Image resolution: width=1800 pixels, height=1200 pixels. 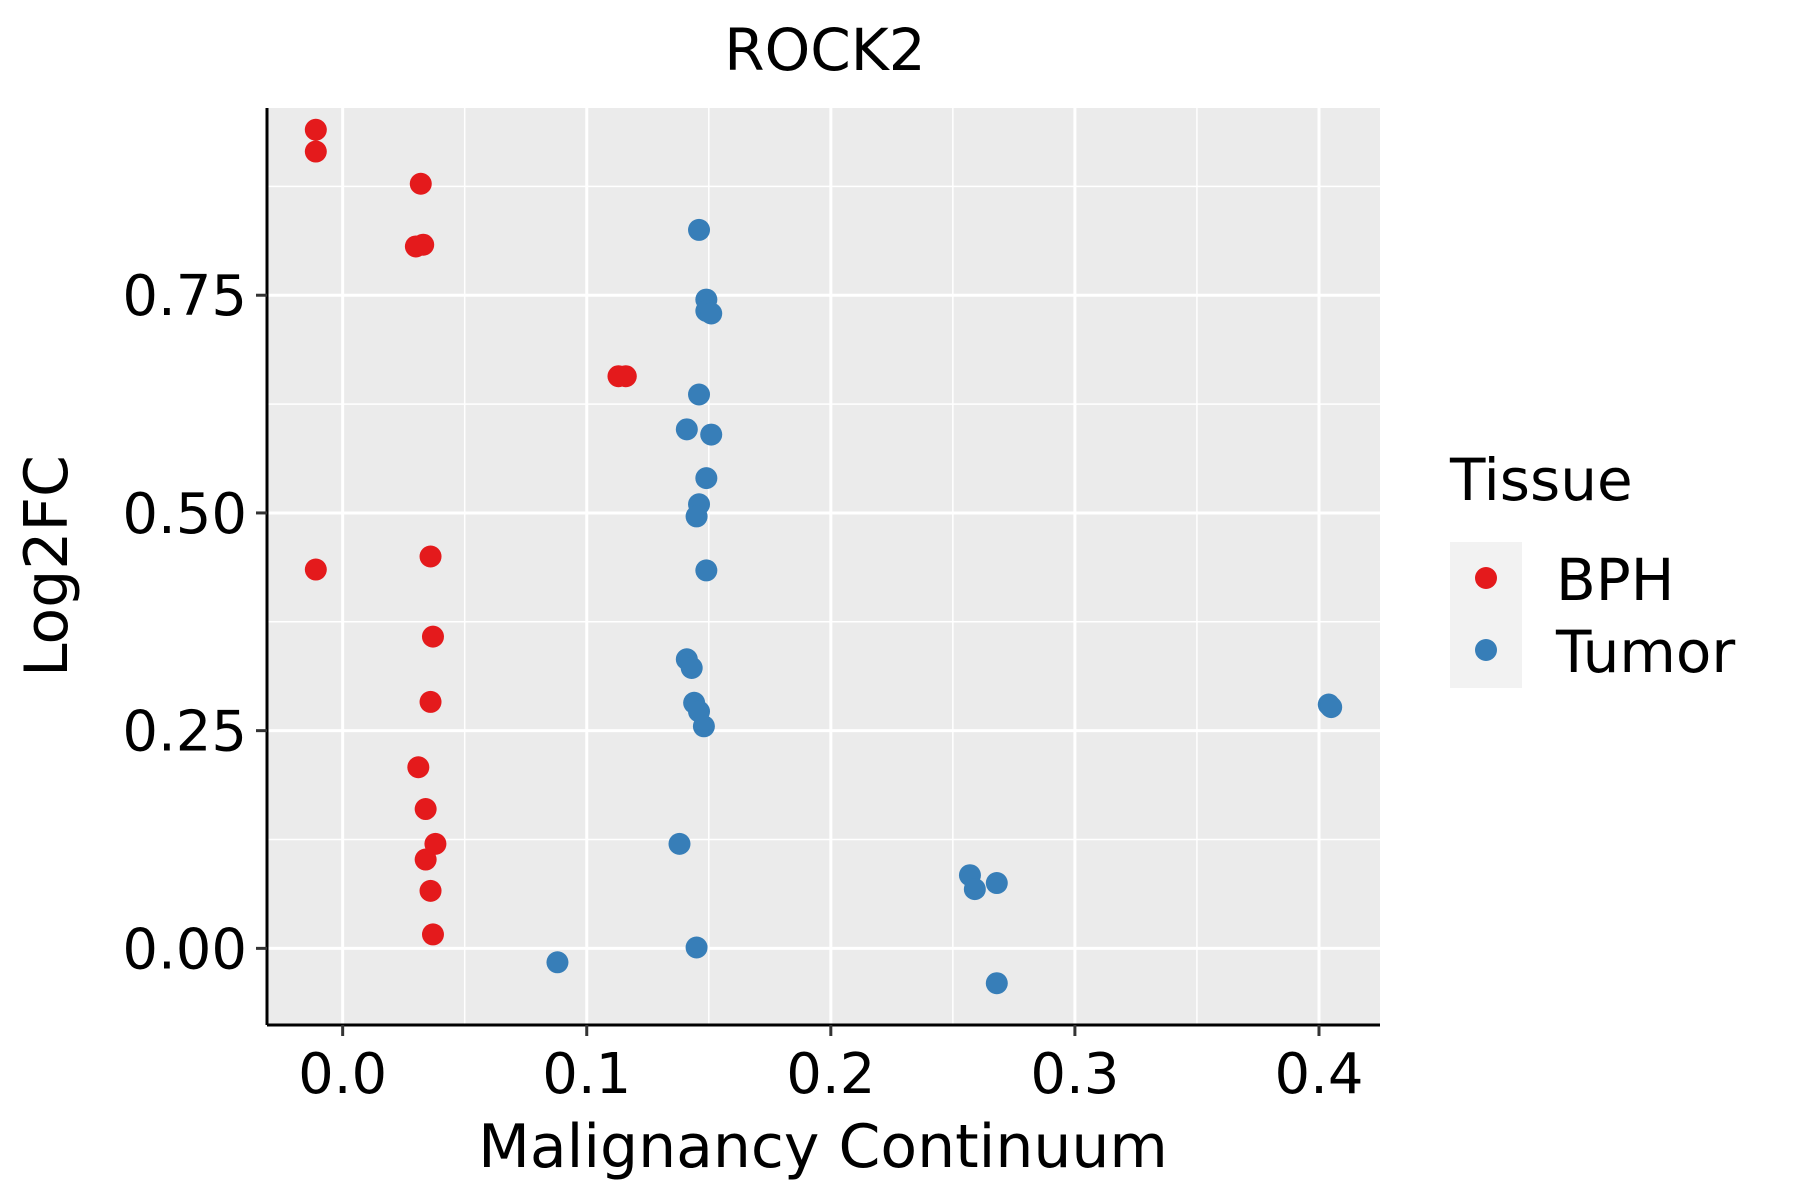 I want to click on x-tick-label: 0.3, so click(x=1074, y=1074).